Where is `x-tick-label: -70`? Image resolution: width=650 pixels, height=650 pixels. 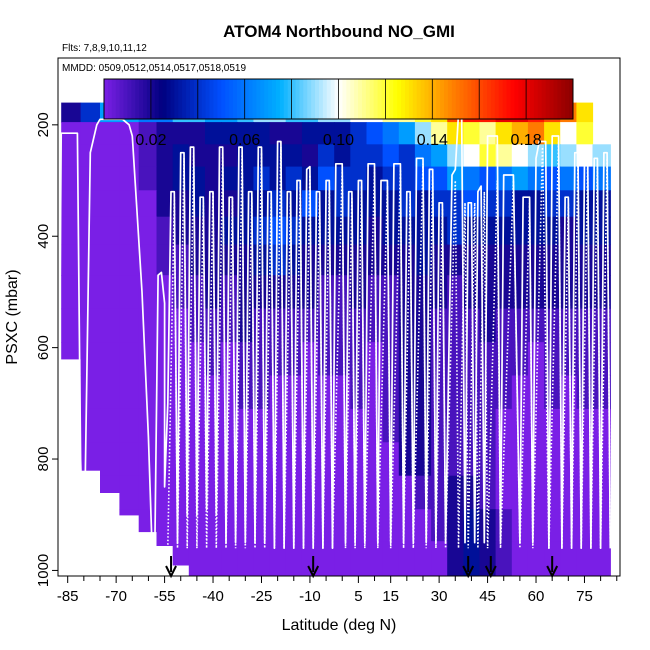 x-tick-label: -70 is located at coordinates (116, 596).